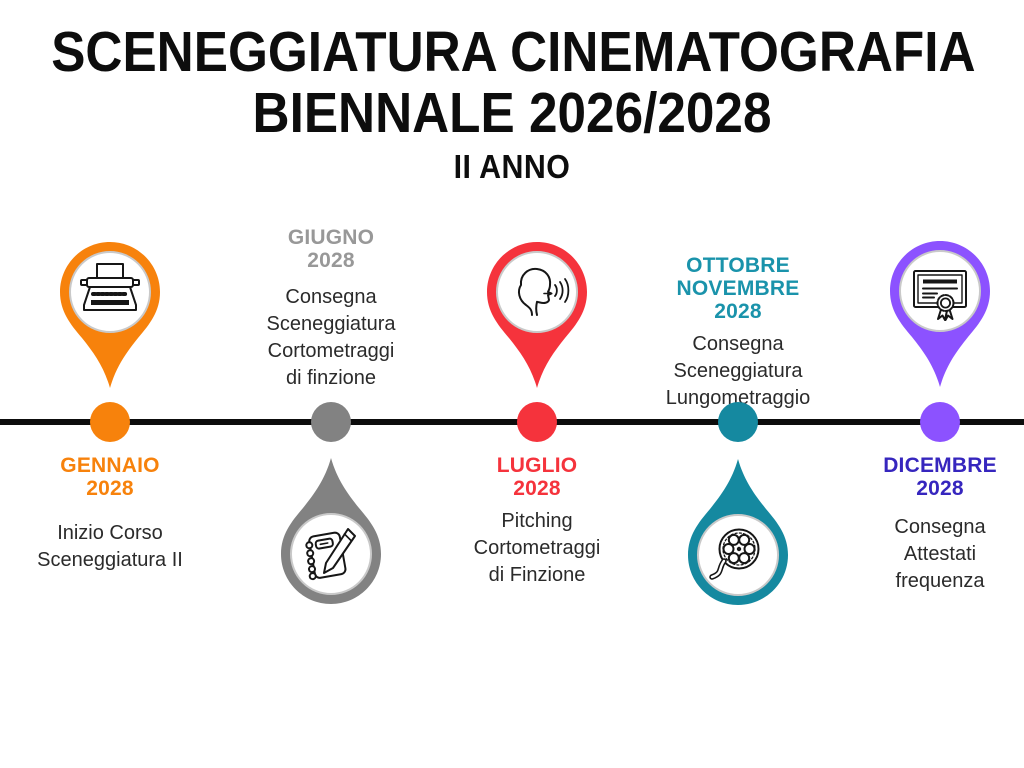 Image resolution: width=1024 pixels, height=768 pixels. What do you see at coordinates (512, 422) in the screenshot?
I see `timeline-line` at bounding box center [512, 422].